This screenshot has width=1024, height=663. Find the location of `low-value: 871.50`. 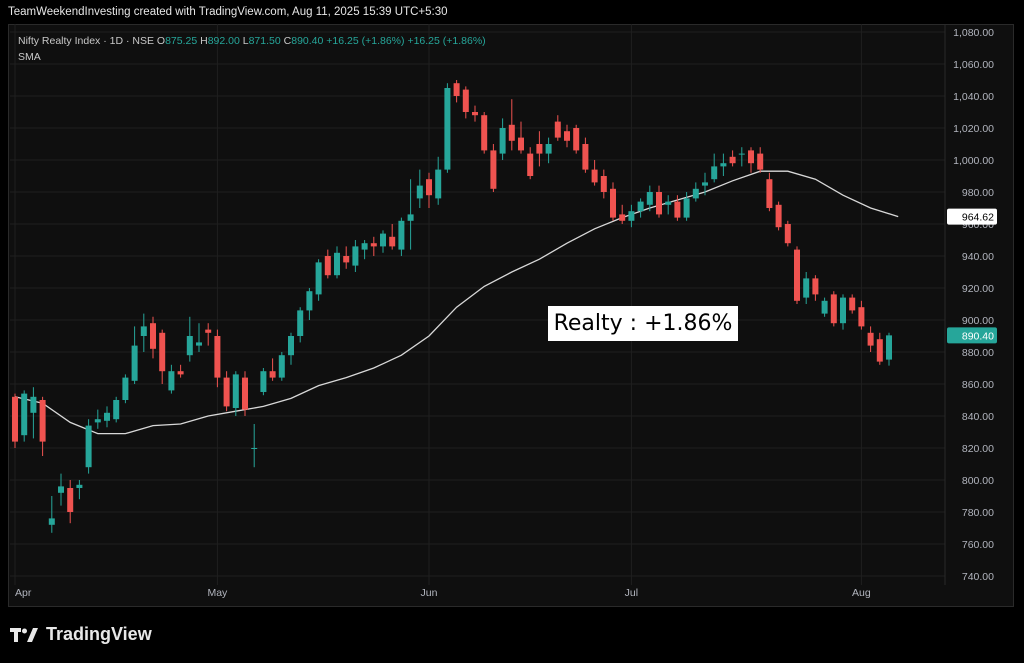

low-value: 871.50 is located at coordinates (264, 41).